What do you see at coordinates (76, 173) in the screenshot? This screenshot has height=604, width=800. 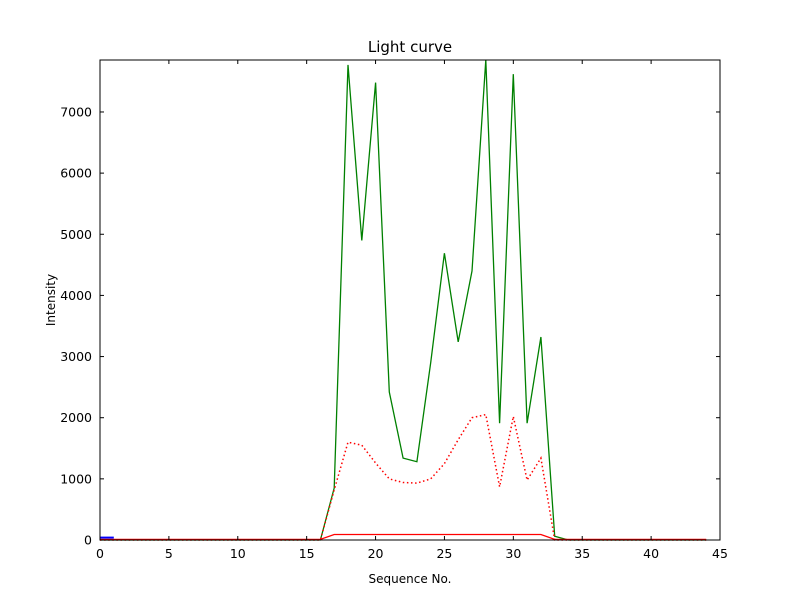 I see `y-tick-label: 6000` at bounding box center [76, 173].